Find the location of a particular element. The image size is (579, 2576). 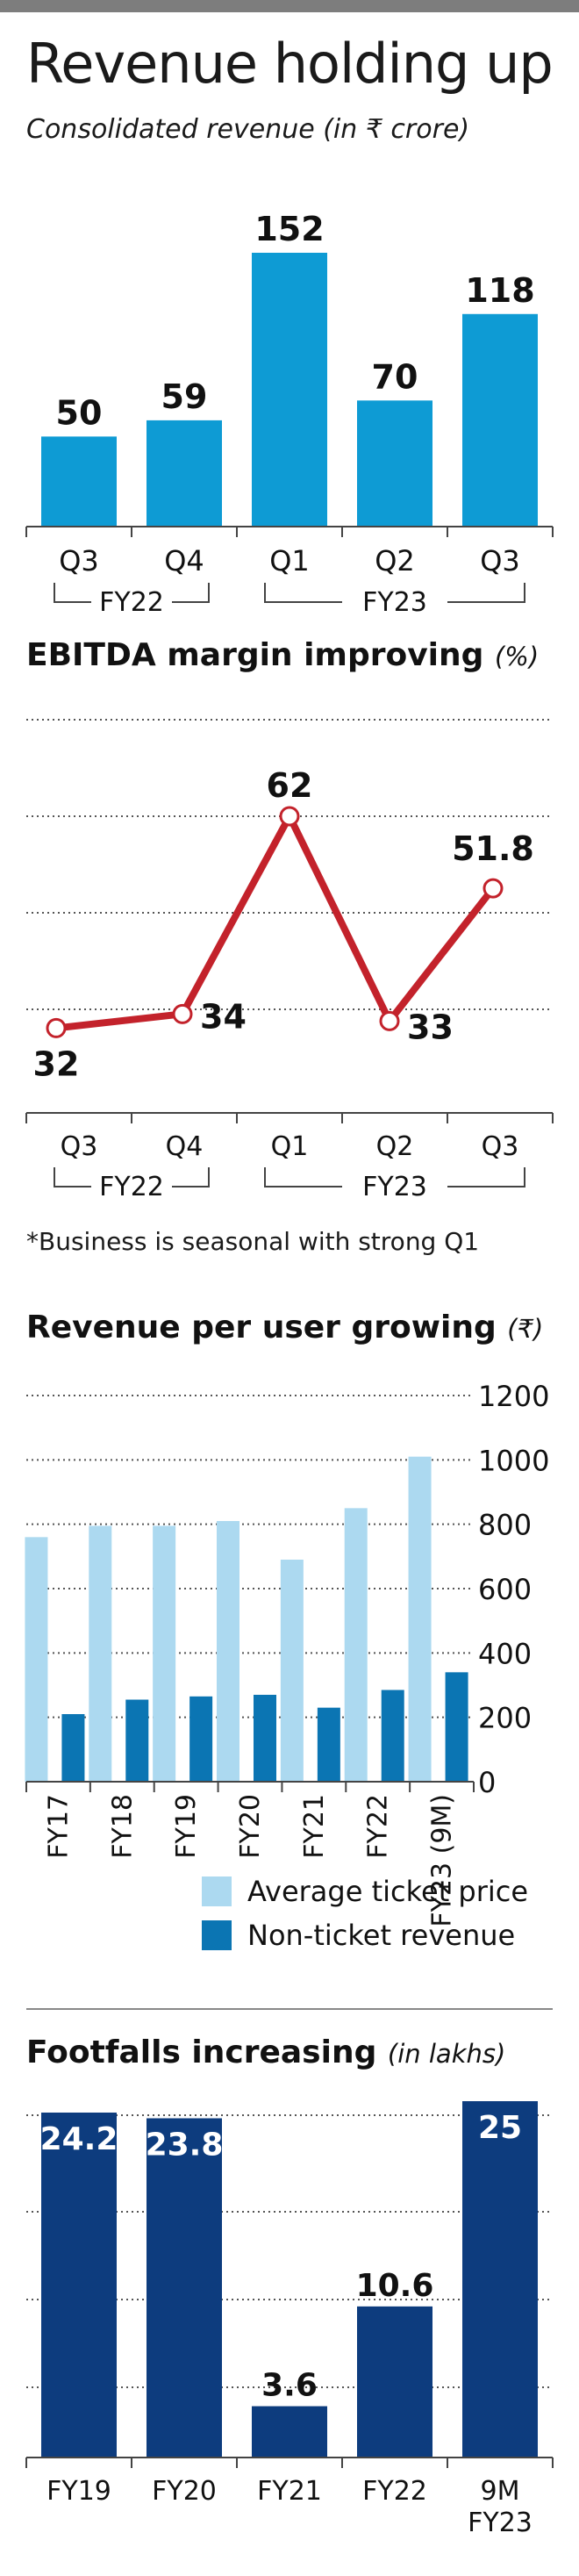

revenue-x-tick-label: Q1 is located at coordinates (289, 561).